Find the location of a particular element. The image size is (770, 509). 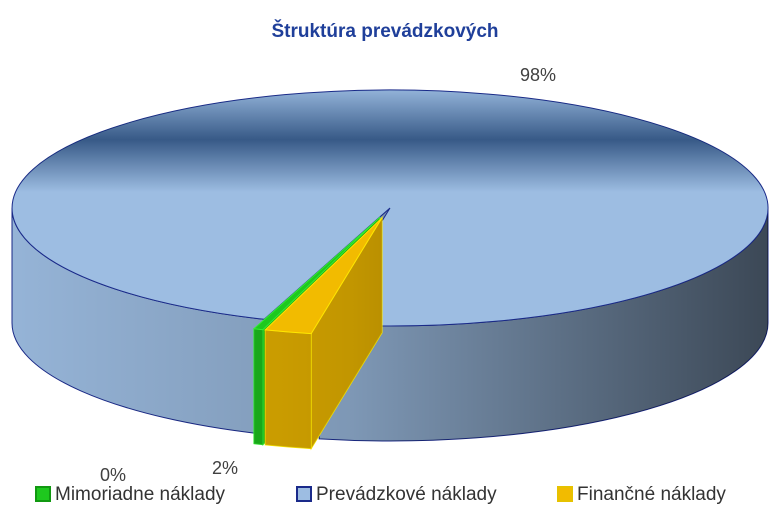

data-label: 98% is located at coordinates (538, 75).